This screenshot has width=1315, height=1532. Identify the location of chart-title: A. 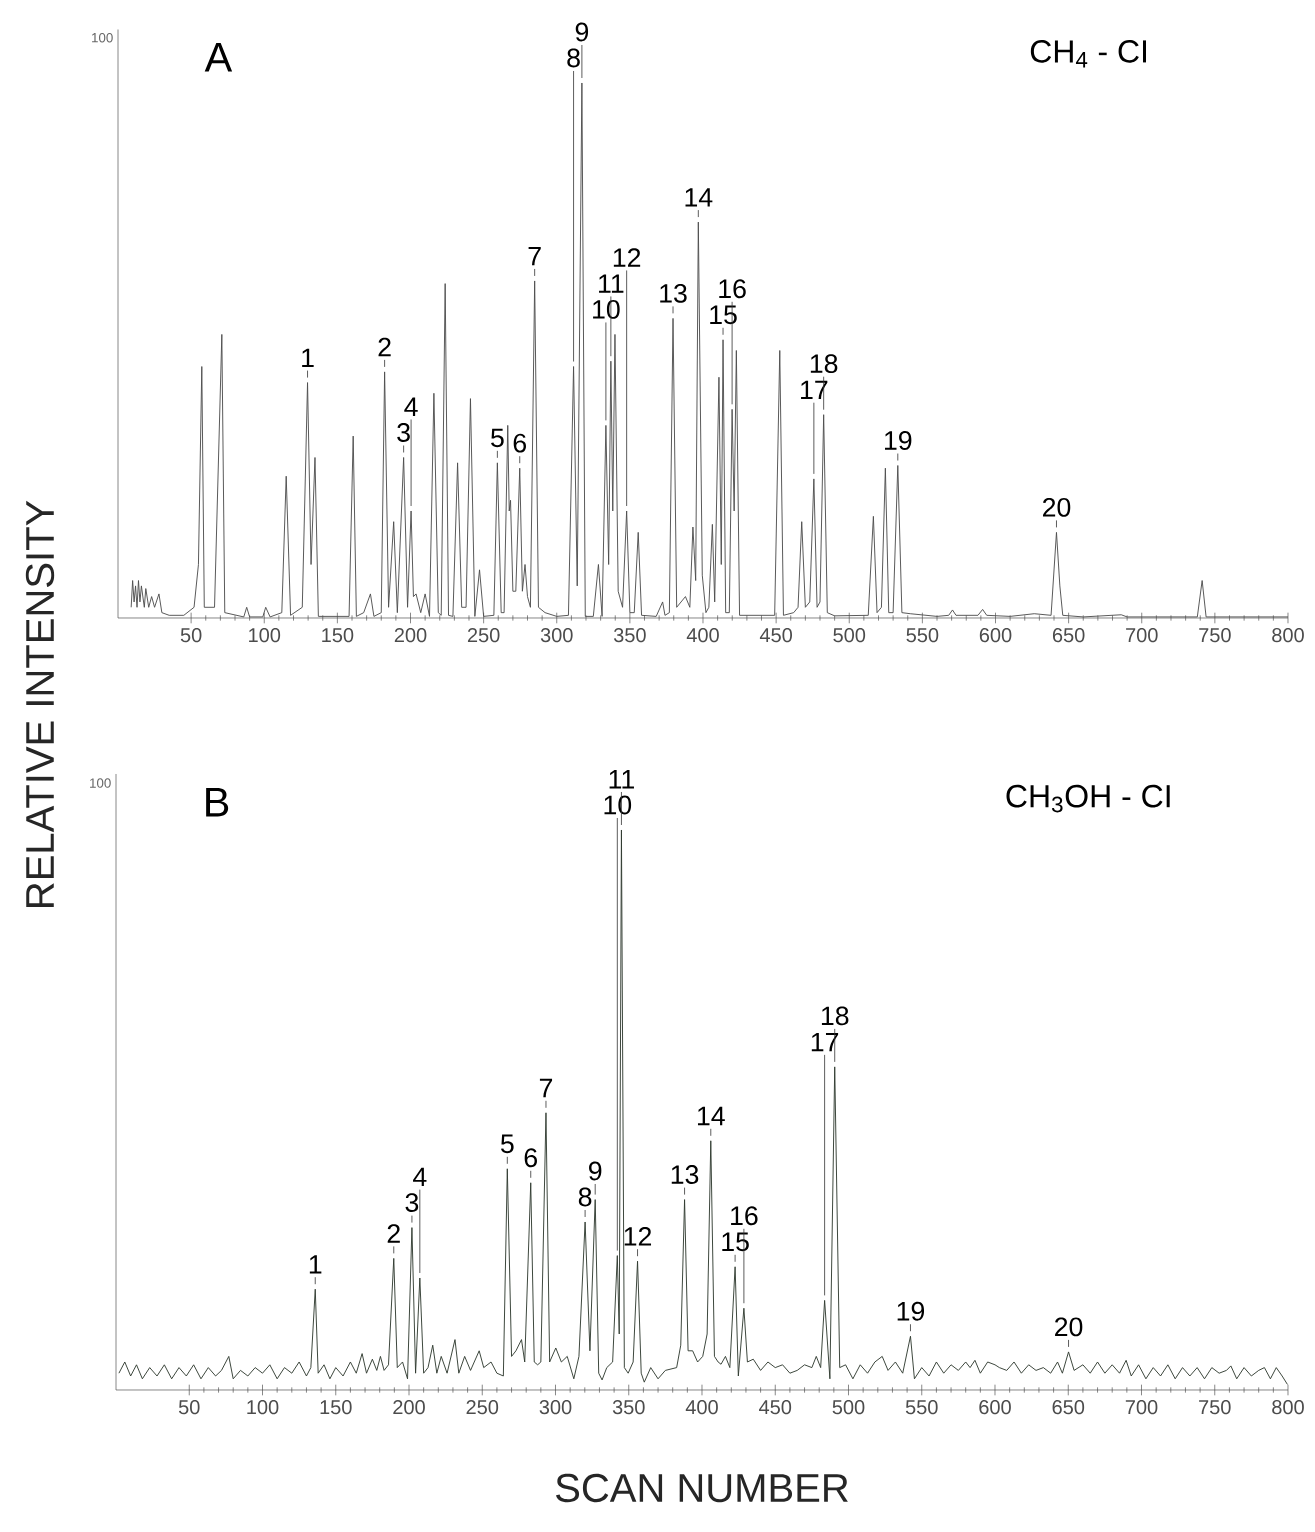
(218, 57).